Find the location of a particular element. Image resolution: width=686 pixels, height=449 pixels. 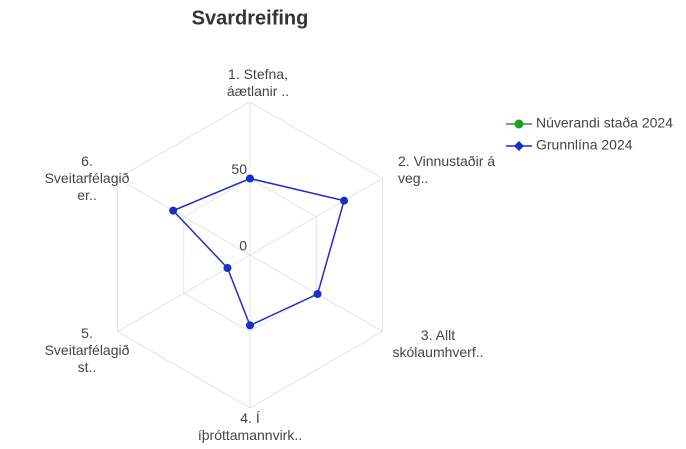

category-label: 4. Í íþróttamannvirk.. is located at coordinates (250, 426).